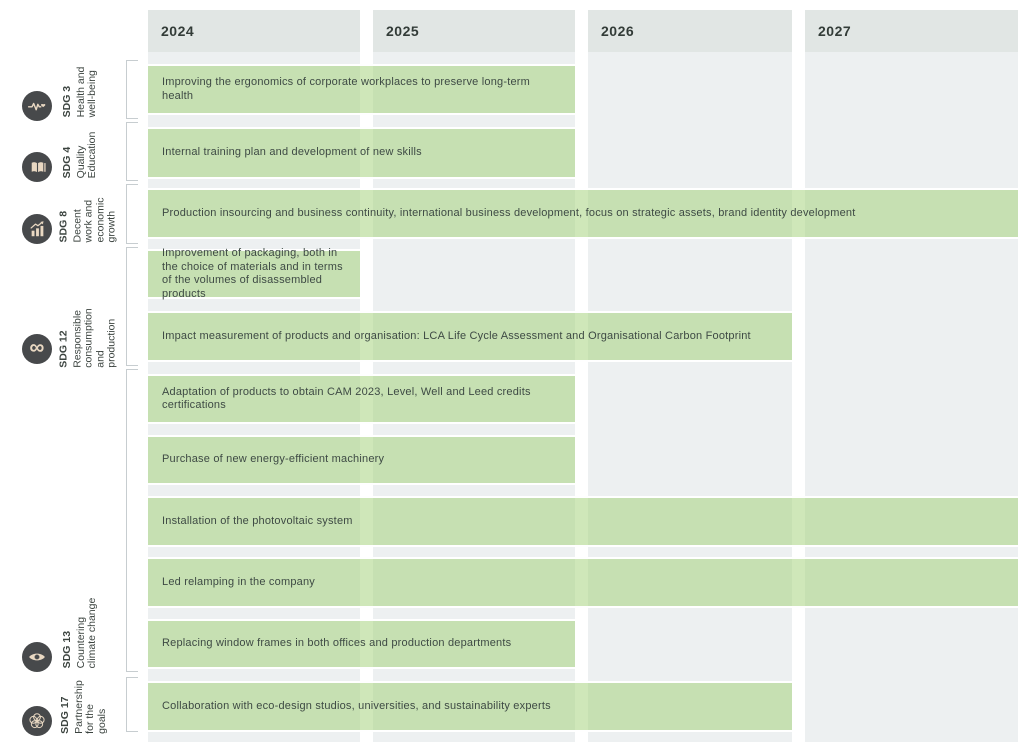  I want to click on task-label: Led relamping in the company, so click(238, 581).